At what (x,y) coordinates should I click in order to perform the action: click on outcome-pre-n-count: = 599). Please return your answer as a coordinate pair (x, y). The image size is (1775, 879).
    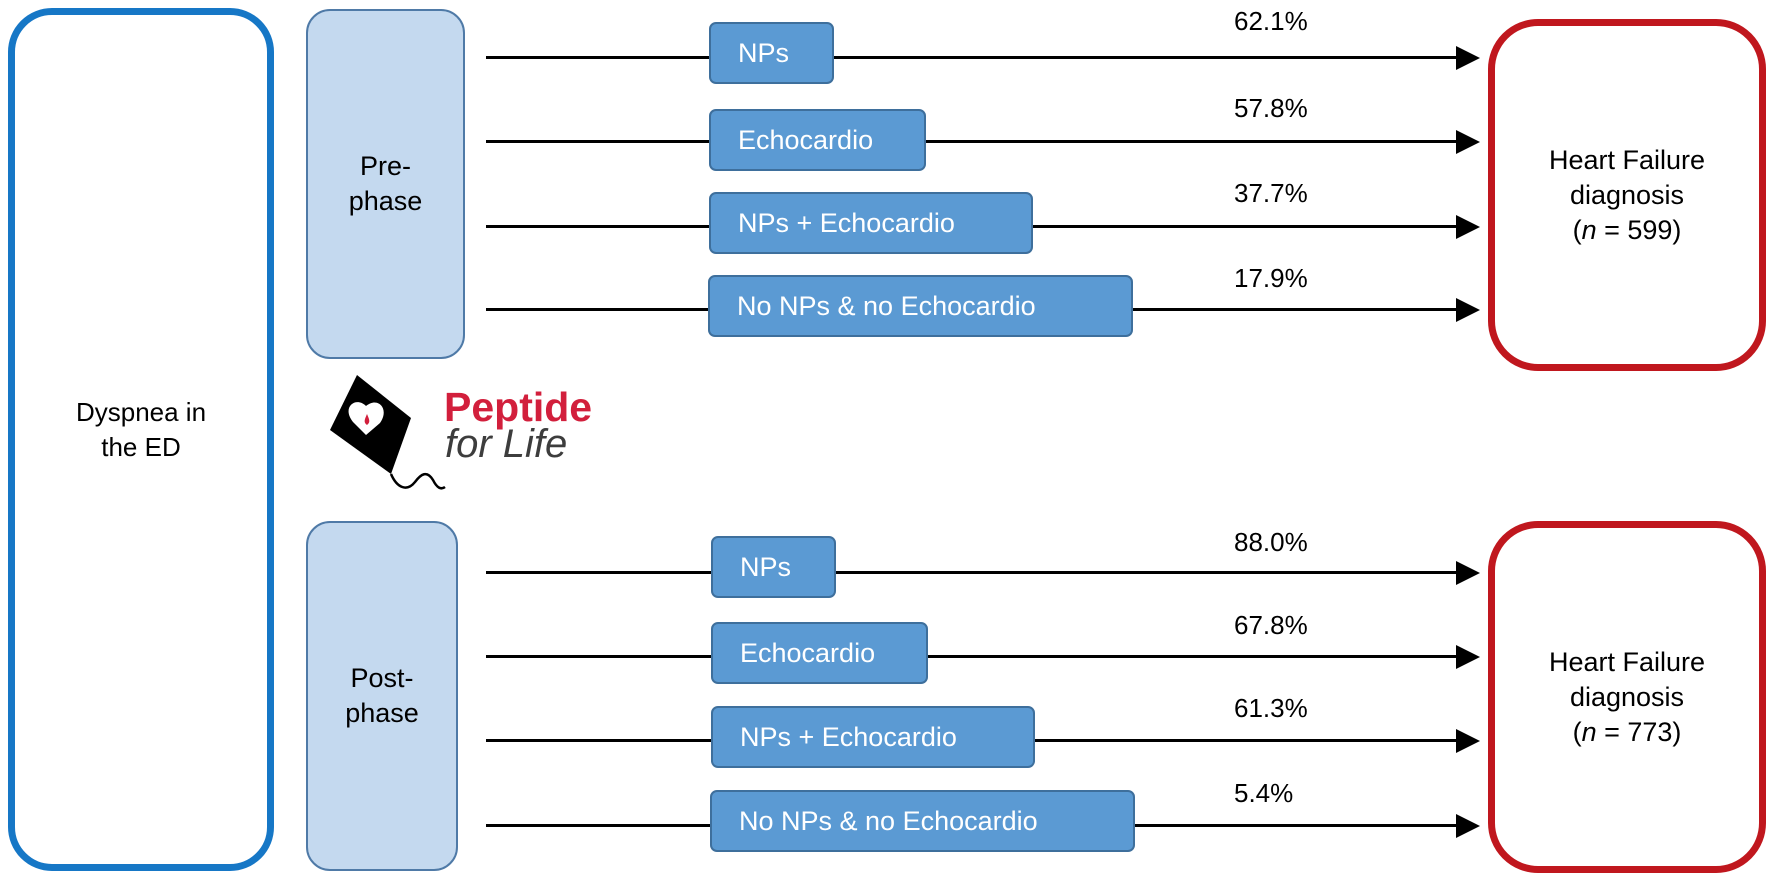
    Looking at the image, I should click on (1639, 229).